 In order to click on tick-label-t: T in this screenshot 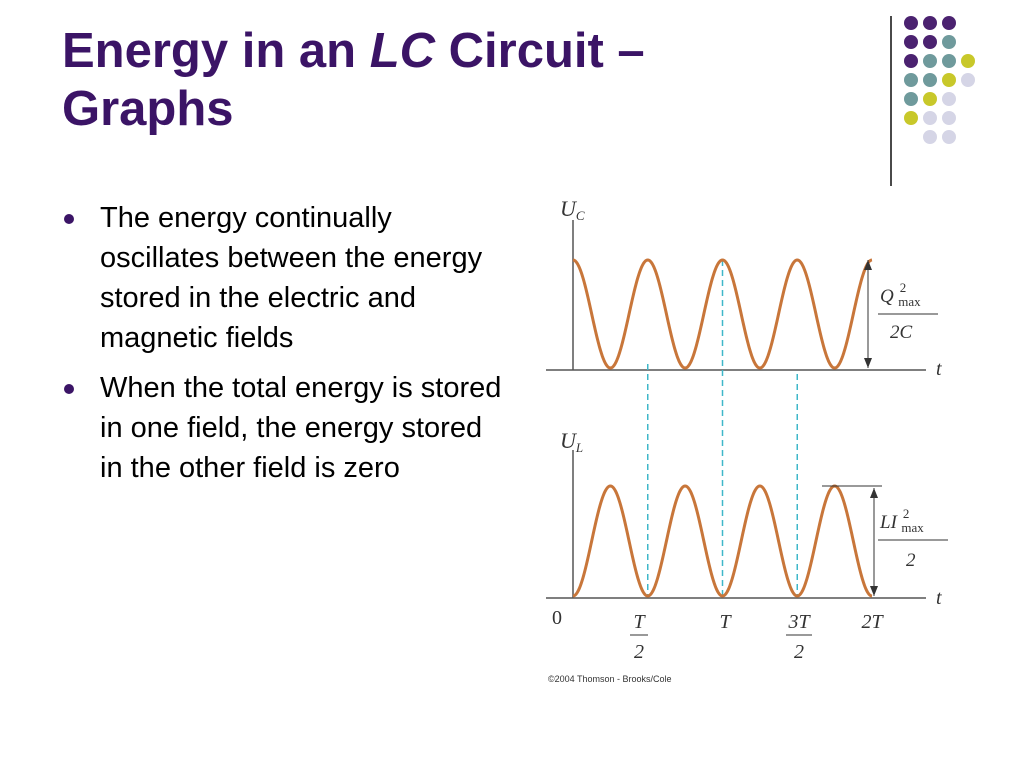, I will do `click(725, 622)`.